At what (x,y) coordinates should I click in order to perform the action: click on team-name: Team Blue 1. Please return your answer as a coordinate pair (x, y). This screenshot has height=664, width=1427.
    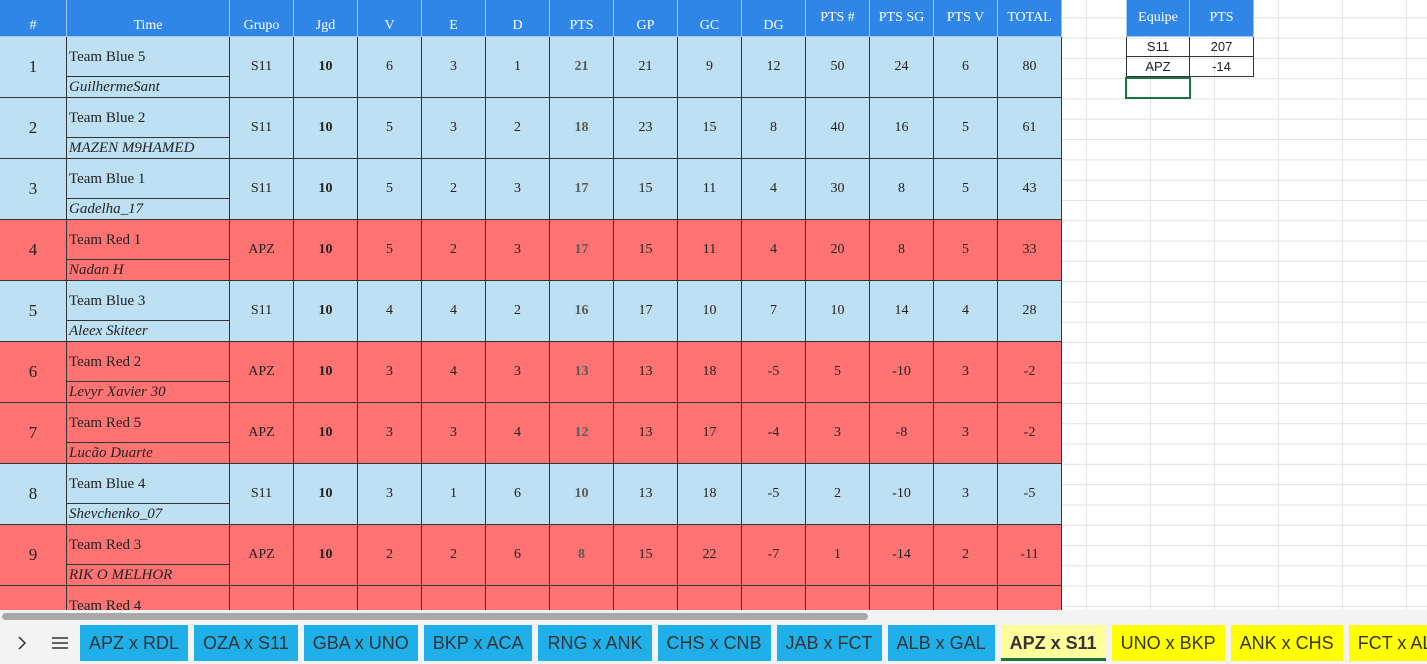
    Looking at the image, I should click on (148, 179).